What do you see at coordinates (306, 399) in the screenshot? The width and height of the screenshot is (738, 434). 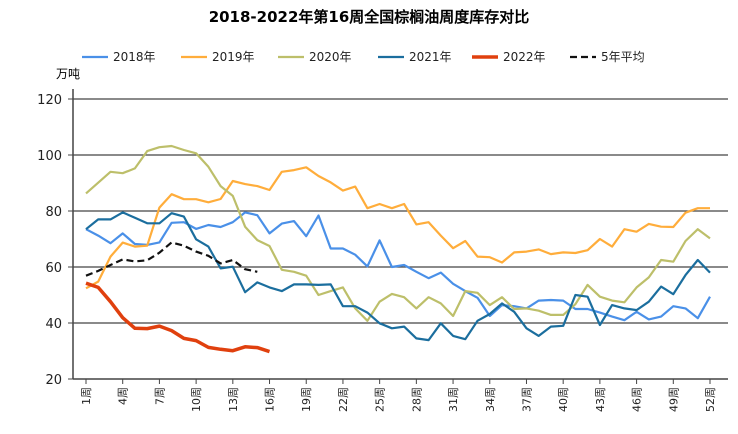 I see `x-tick-label: 19周` at bounding box center [306, 399].